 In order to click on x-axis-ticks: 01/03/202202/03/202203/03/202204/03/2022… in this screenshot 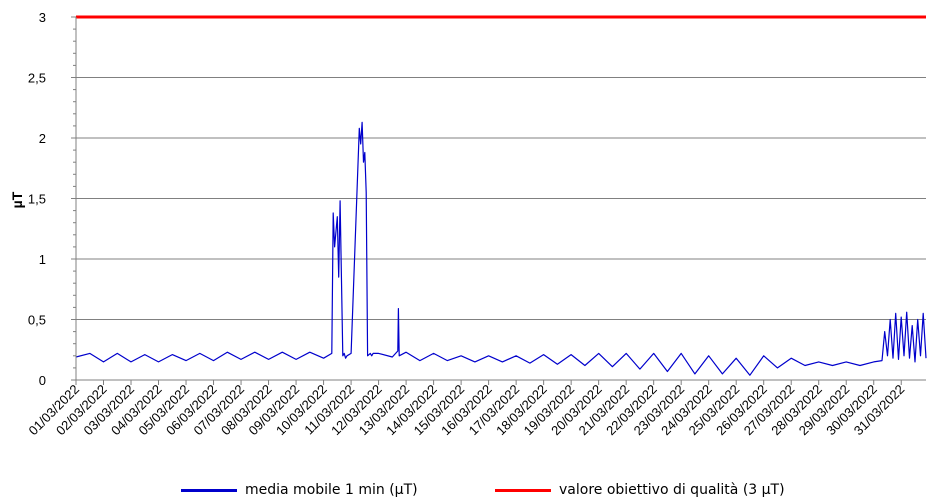, I will do `click(466, 409)`.